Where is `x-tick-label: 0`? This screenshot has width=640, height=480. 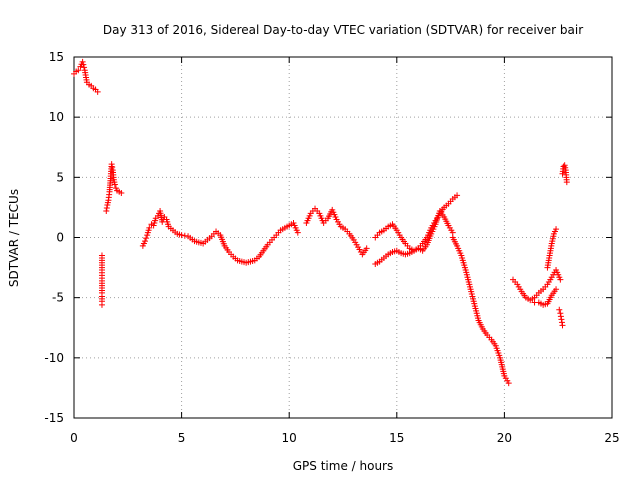 x-tick-label: 0 is located at coordinates (74, 438).